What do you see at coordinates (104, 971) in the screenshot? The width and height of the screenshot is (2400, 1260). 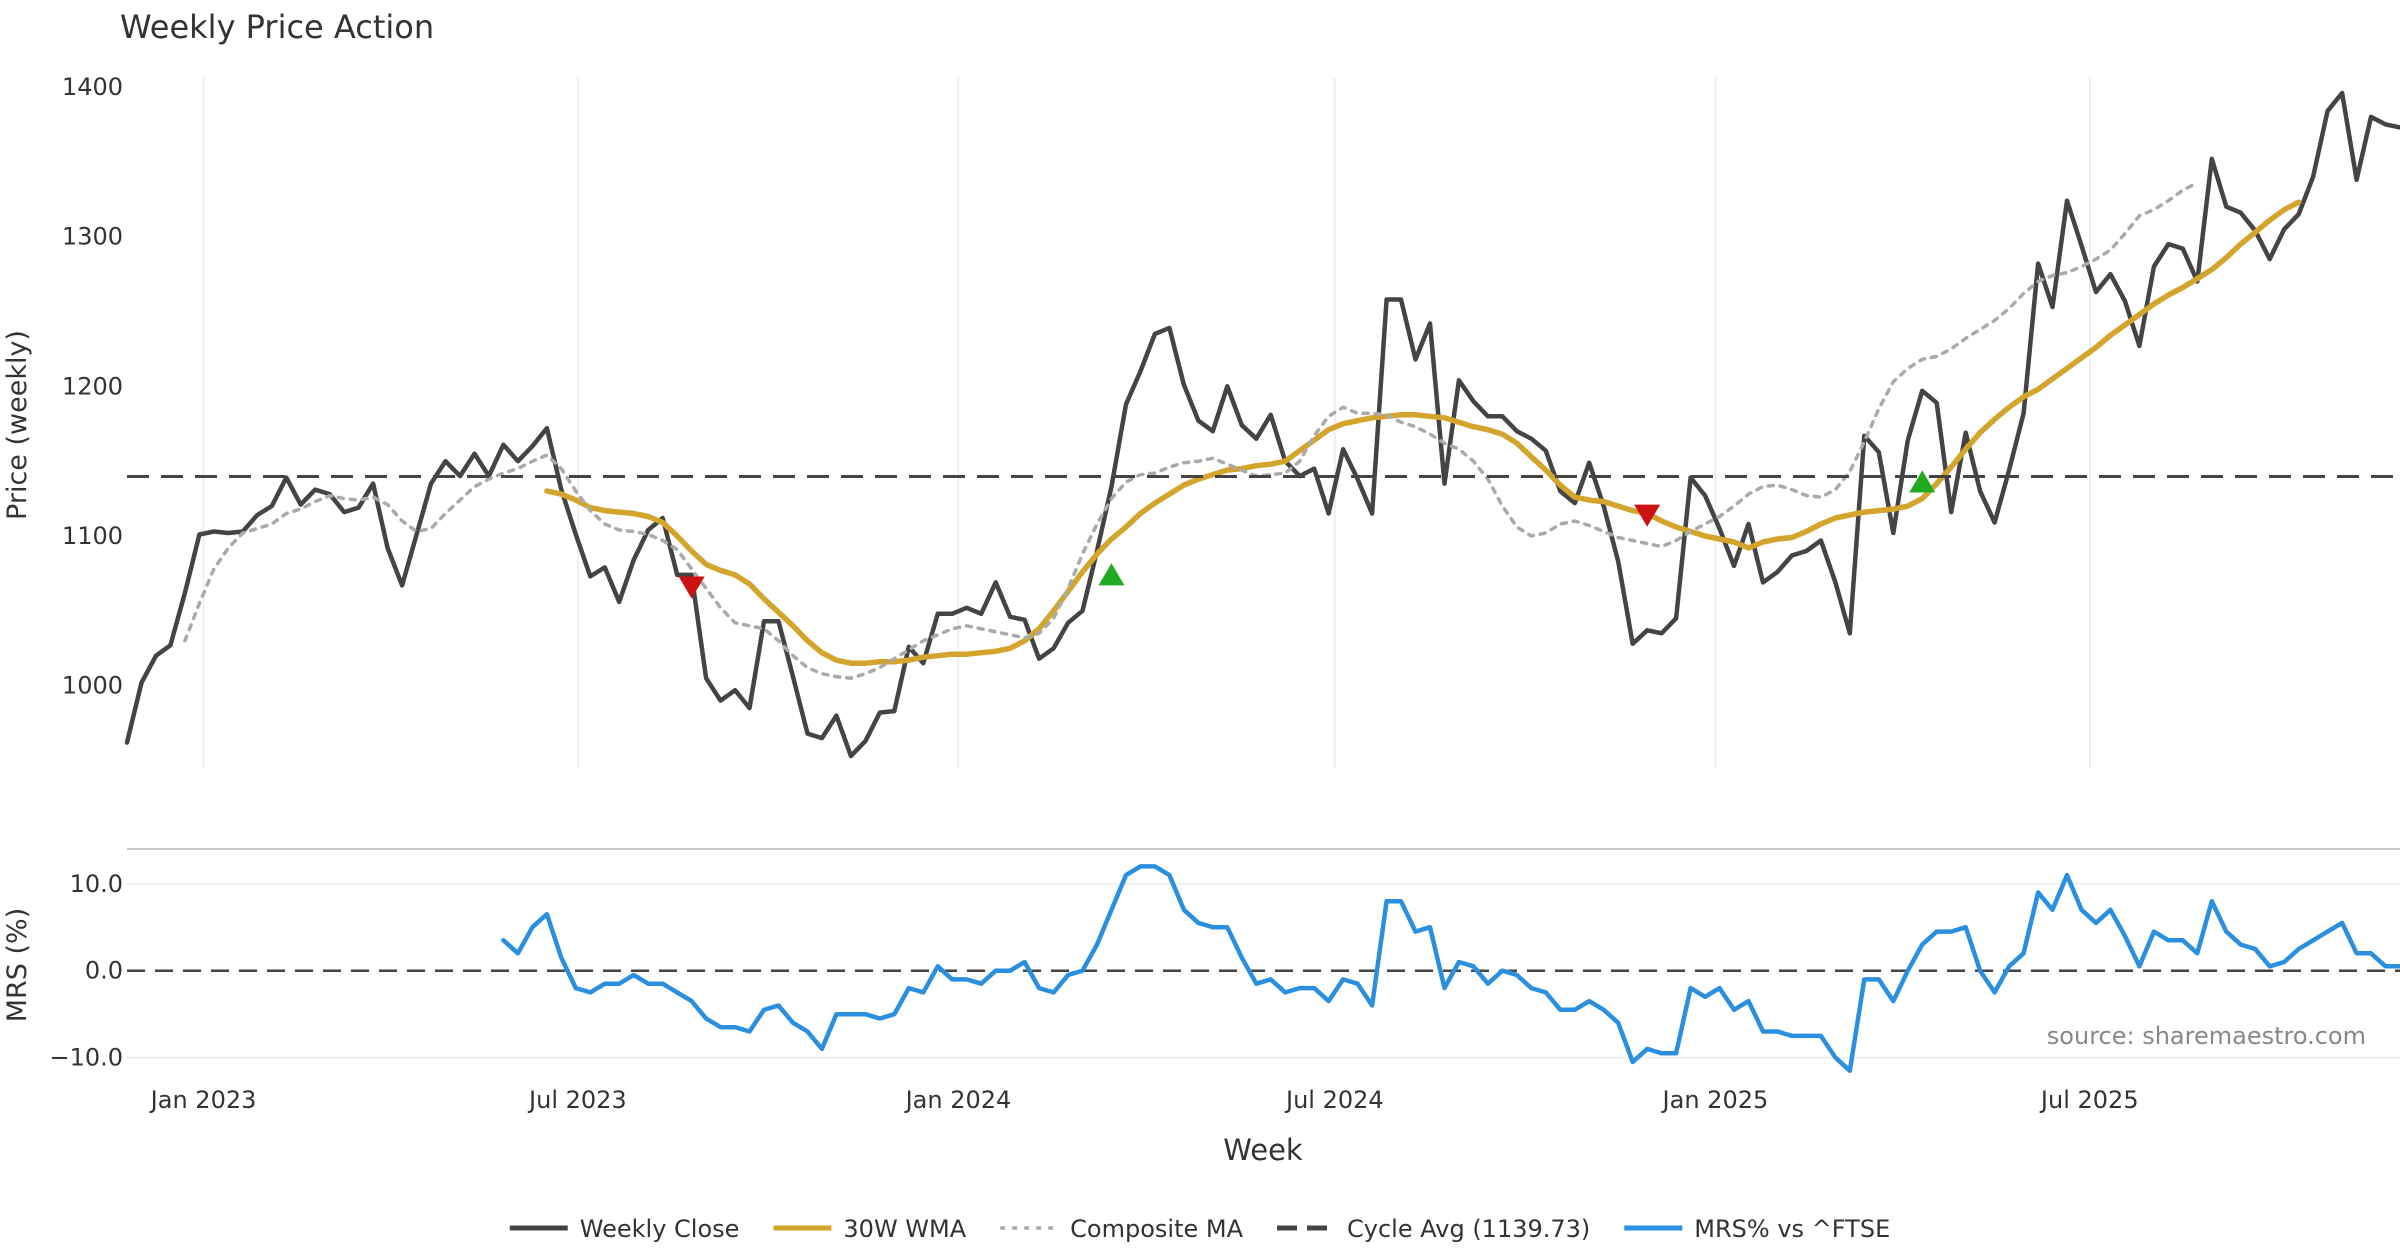 I see `mrs-y-tick-label: 0.0` at bounding box center [104, 971].